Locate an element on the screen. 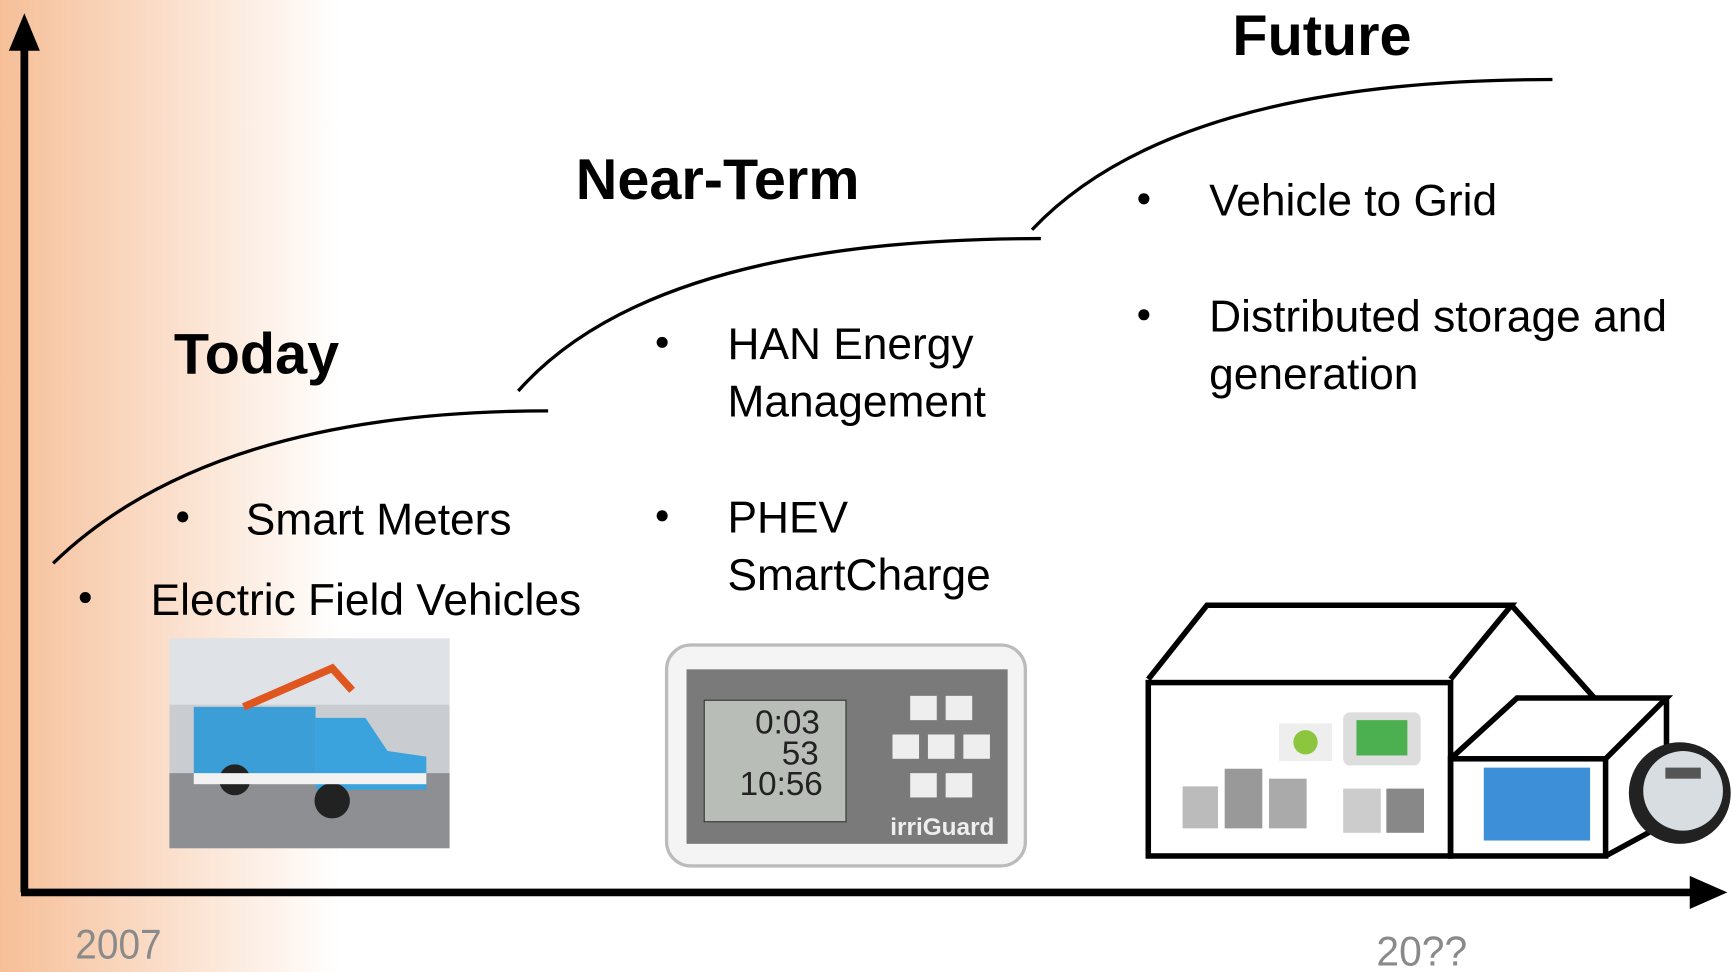  curve-near-term is located at coordinates (778, 314).